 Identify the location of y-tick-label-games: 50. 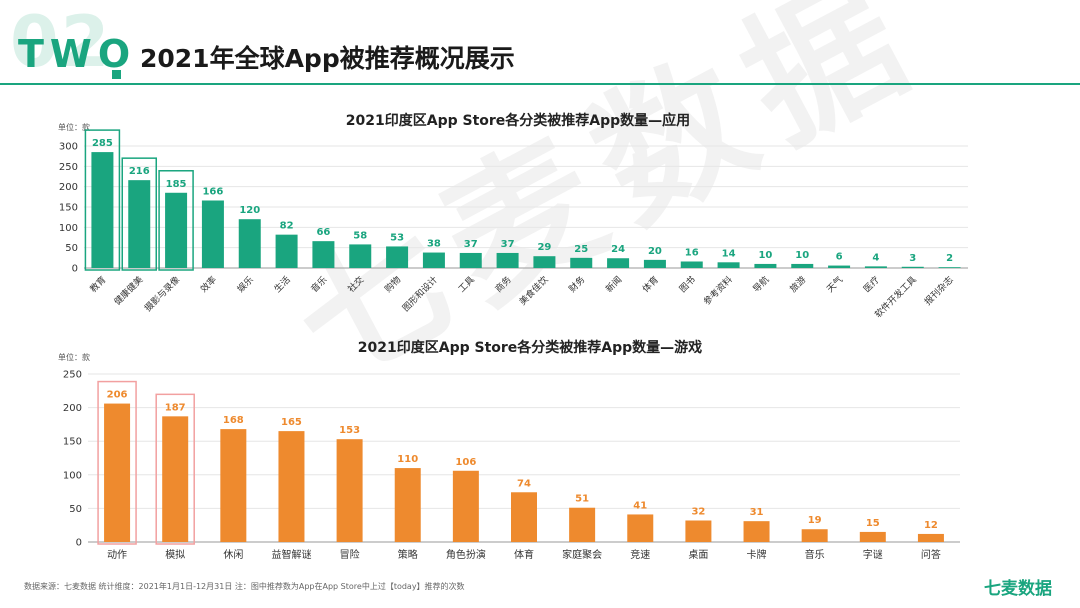
(75, 509).